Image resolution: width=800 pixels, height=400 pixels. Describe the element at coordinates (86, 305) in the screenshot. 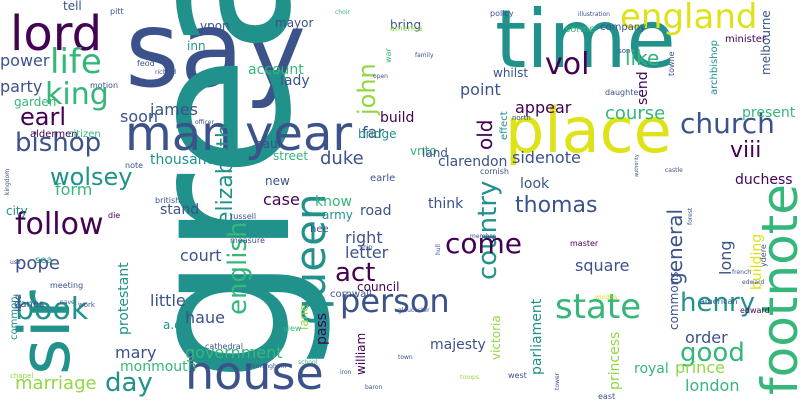

I see `cloud-word: work` at that location.